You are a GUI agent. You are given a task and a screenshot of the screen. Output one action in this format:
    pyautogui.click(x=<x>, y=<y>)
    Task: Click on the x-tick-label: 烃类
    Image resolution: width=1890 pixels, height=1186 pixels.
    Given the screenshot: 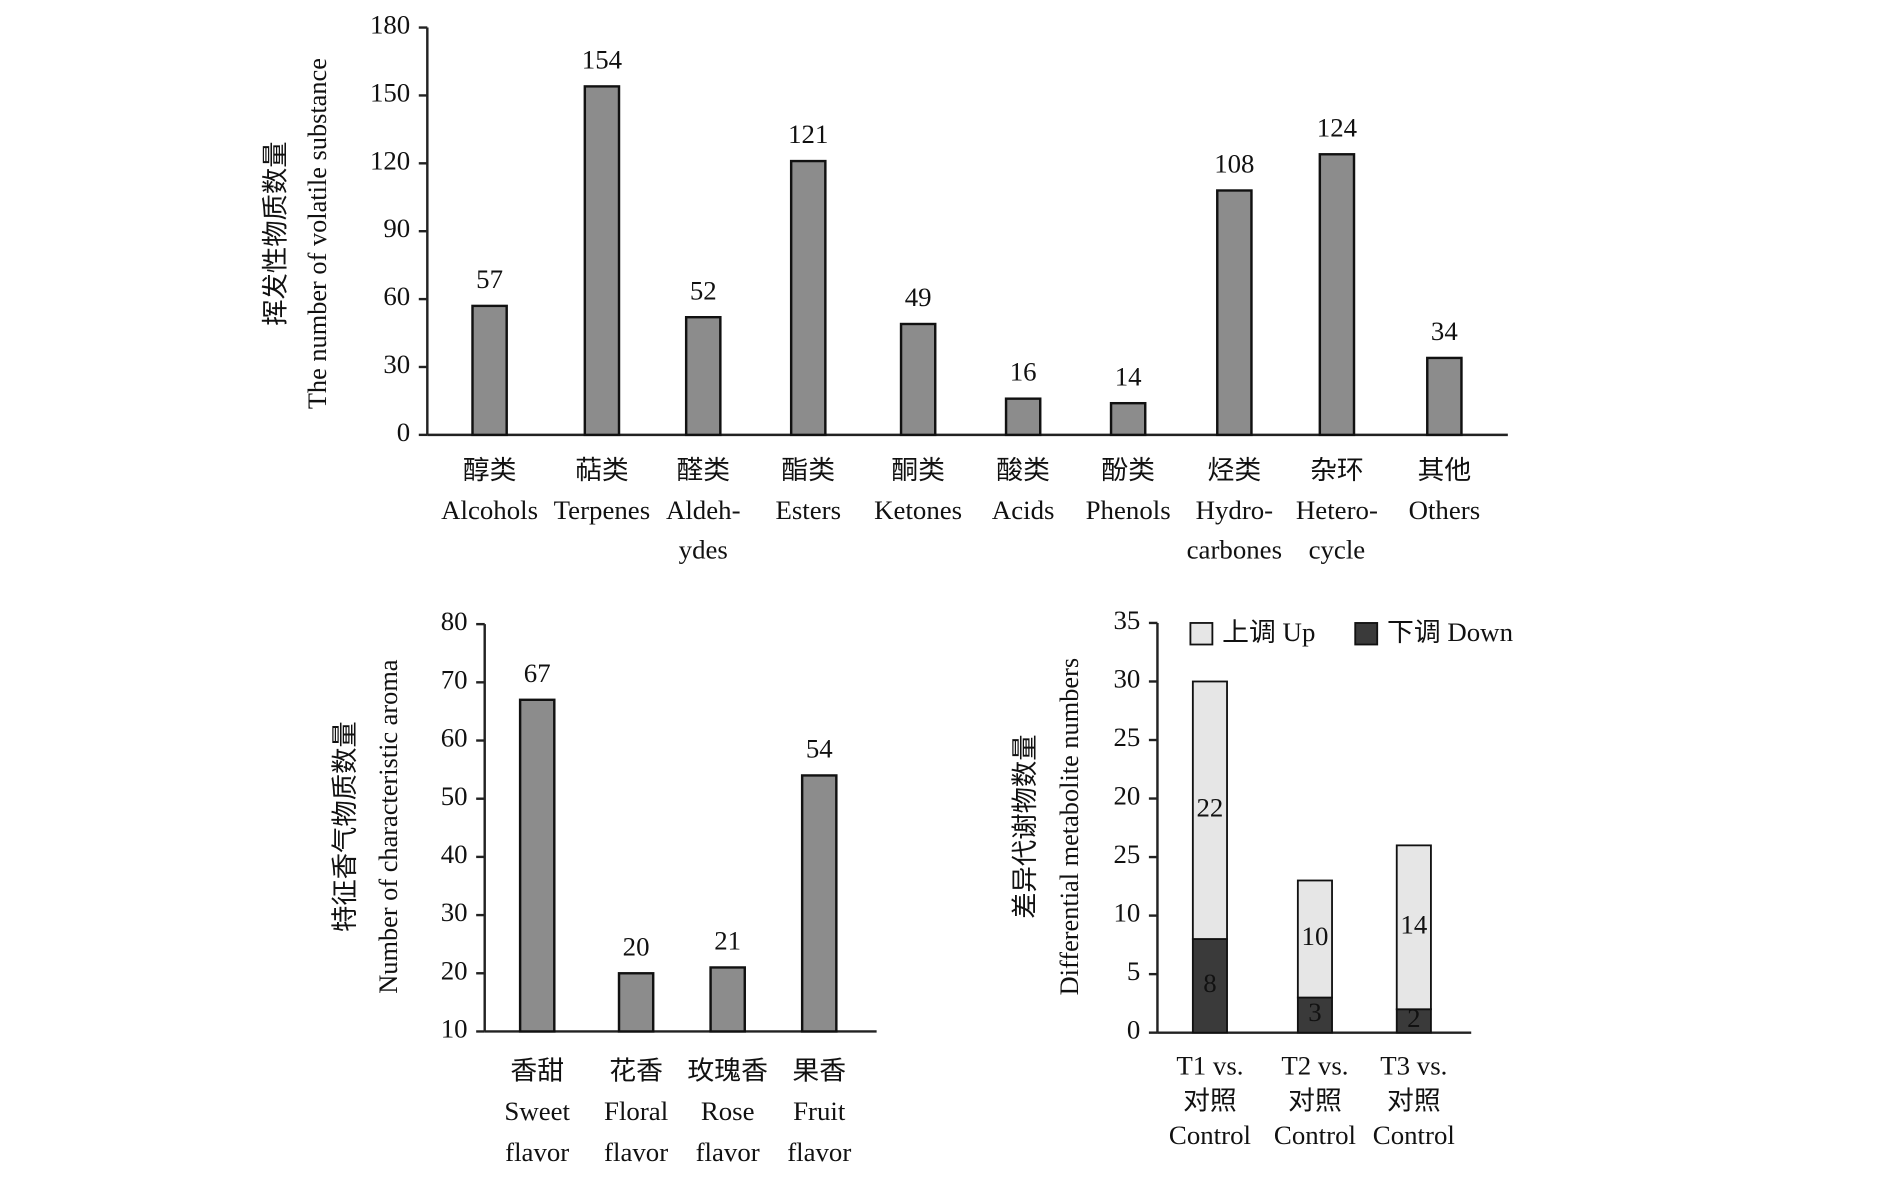 What is the action you would take?
    pyautogui.click(x=1235, y=470)
    